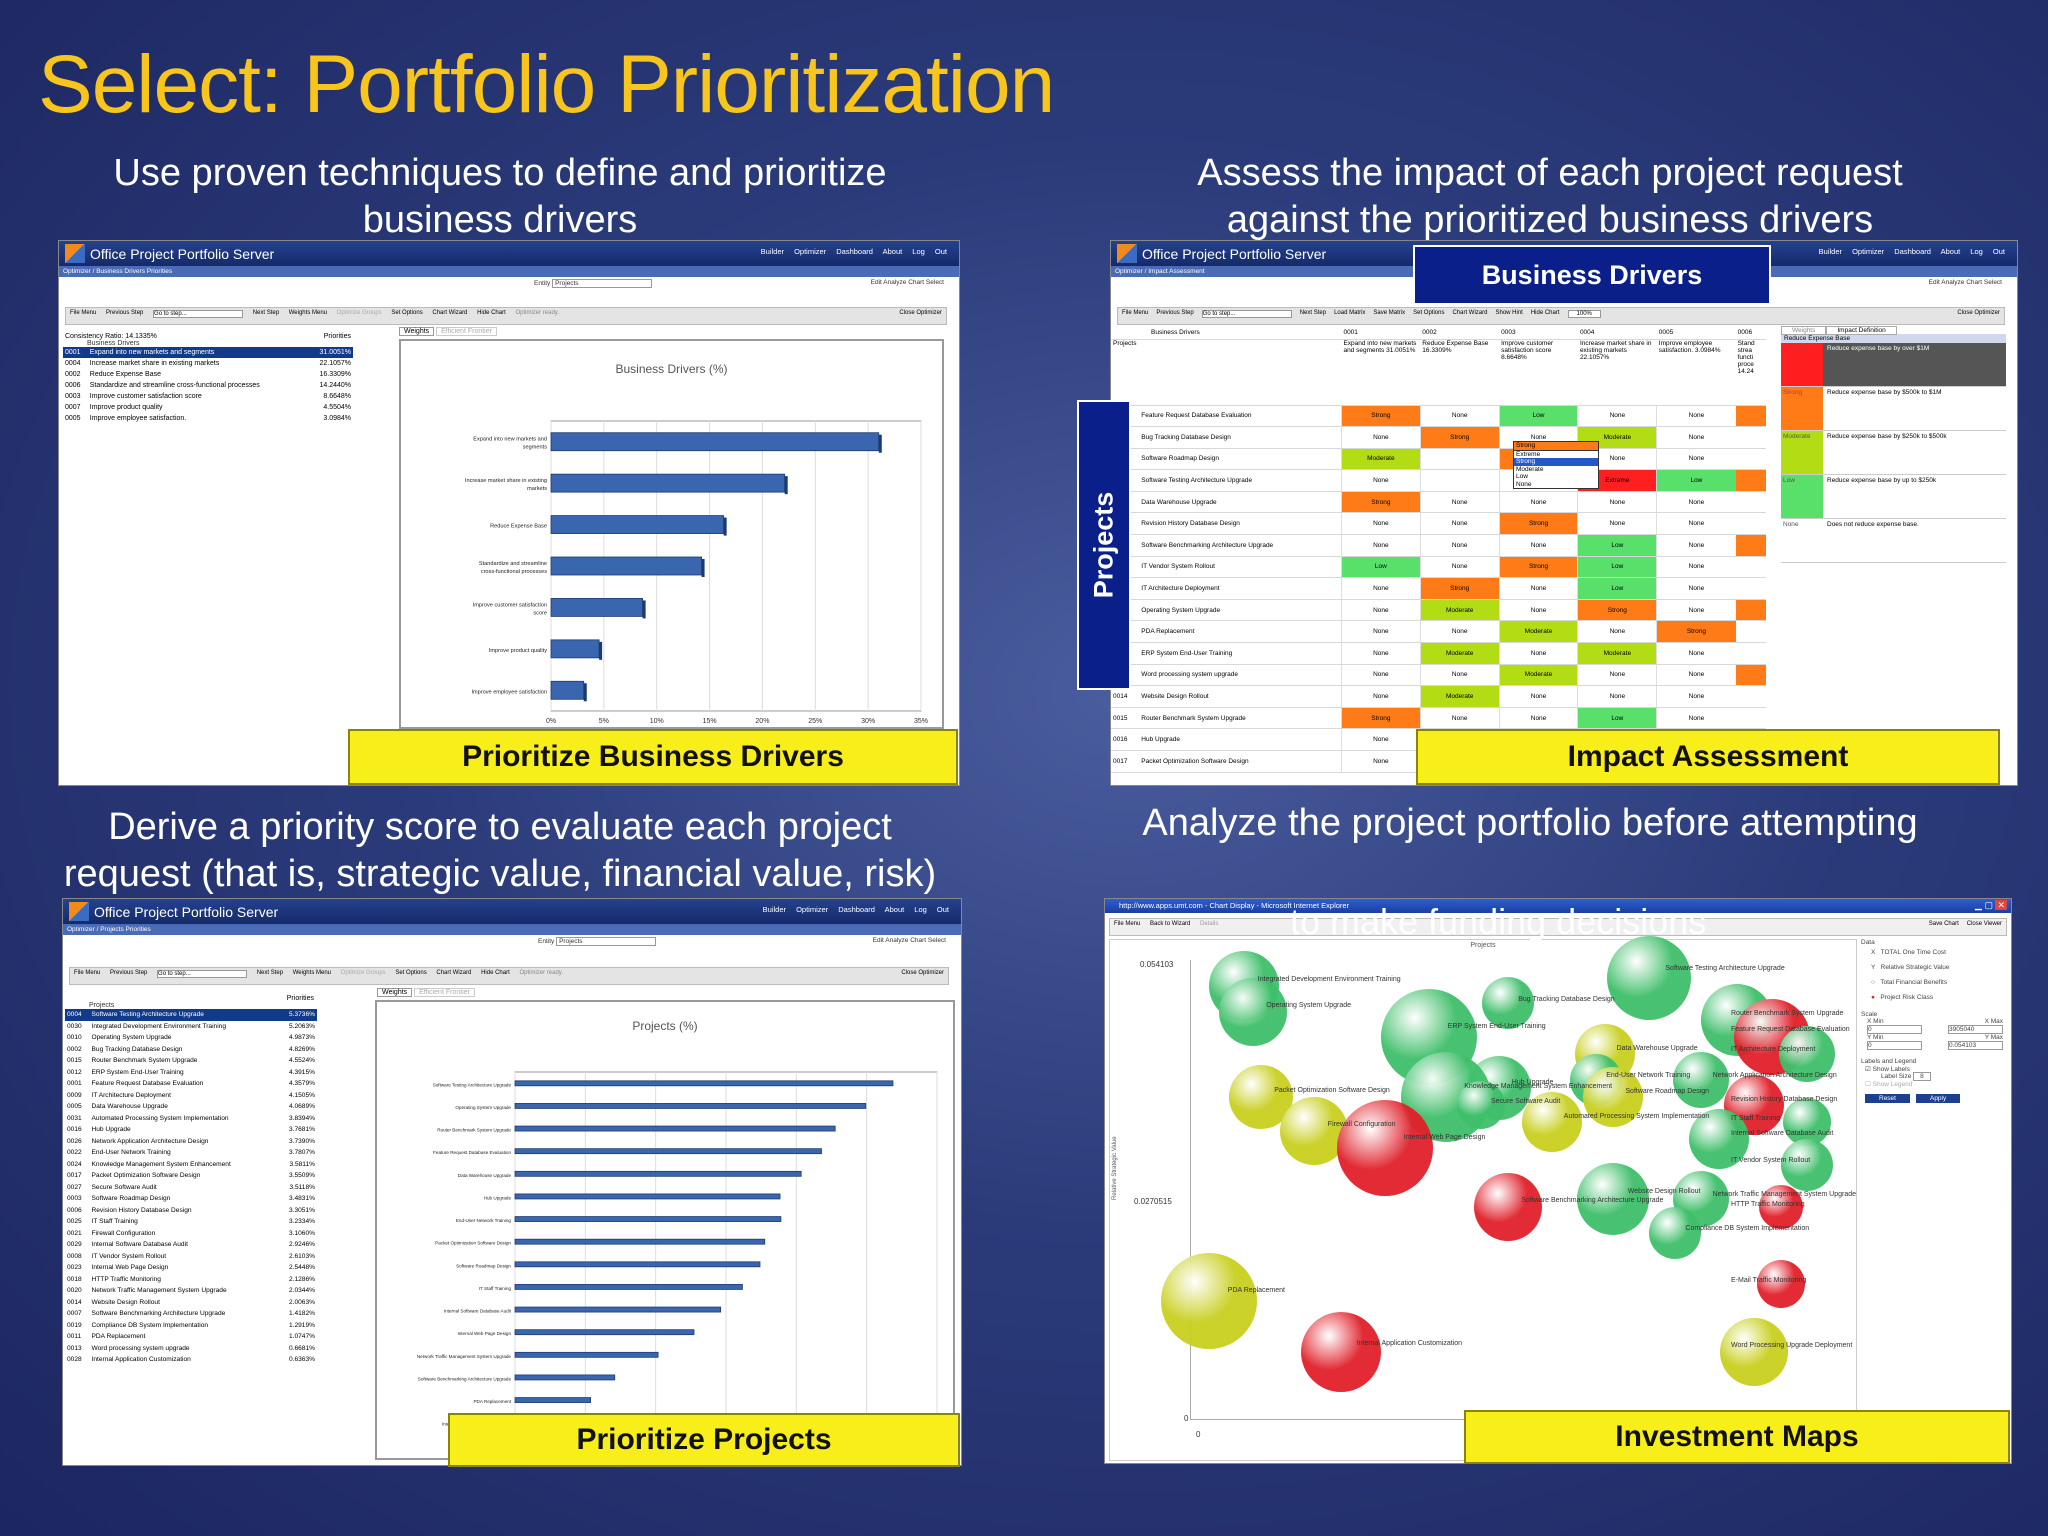  Describe the element at coordinates (1509, 313) in the screenshot. I see `show-hint-button: Show Hint` at that location.